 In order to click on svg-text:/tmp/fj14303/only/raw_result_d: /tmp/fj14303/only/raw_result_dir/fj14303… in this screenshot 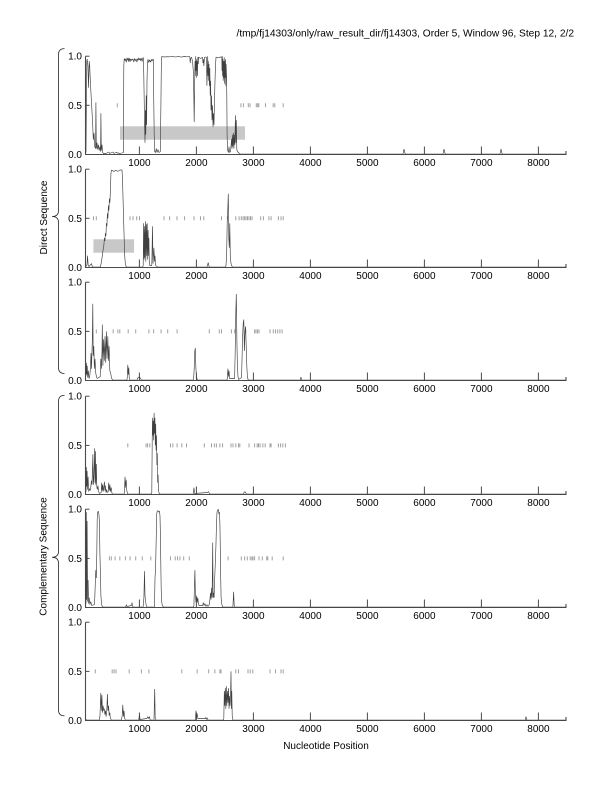, I will do `click(405, 33)`.